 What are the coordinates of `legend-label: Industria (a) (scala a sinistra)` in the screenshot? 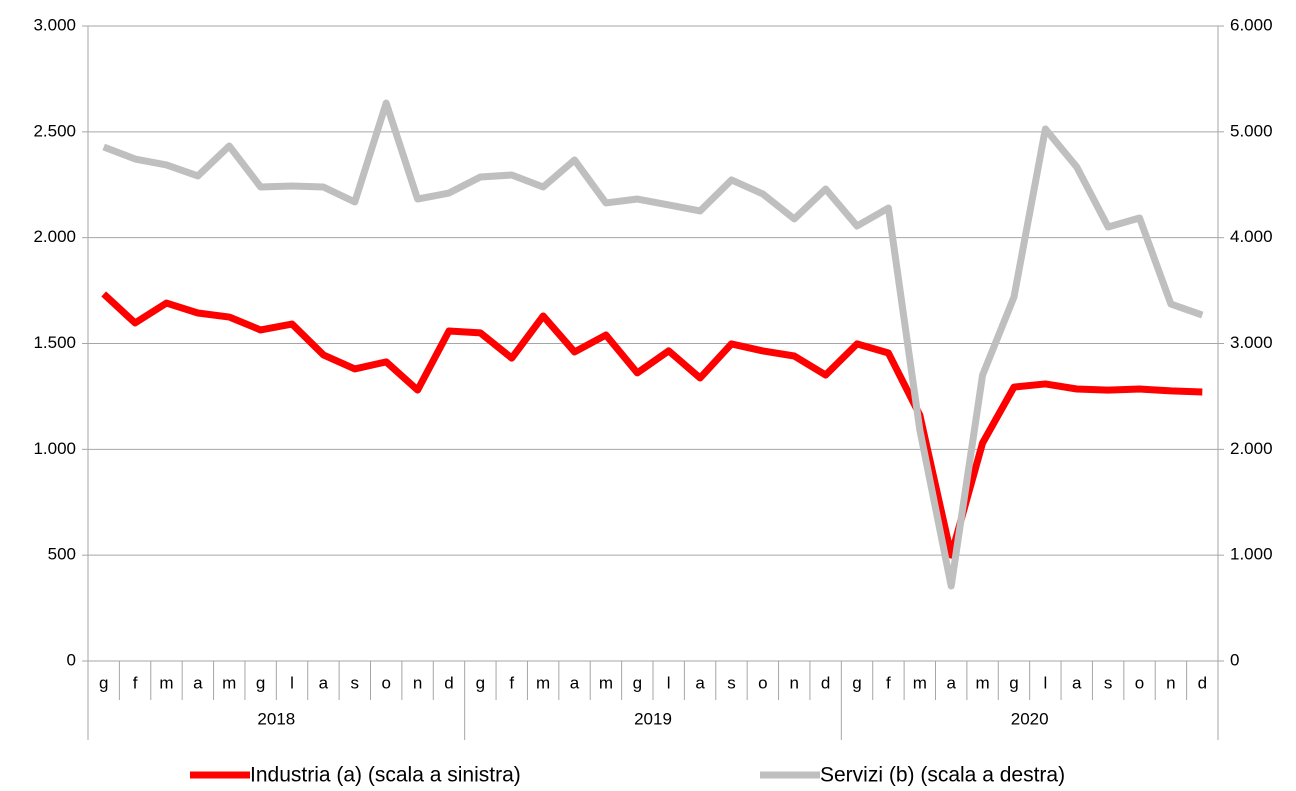 It's located at (385, 775).